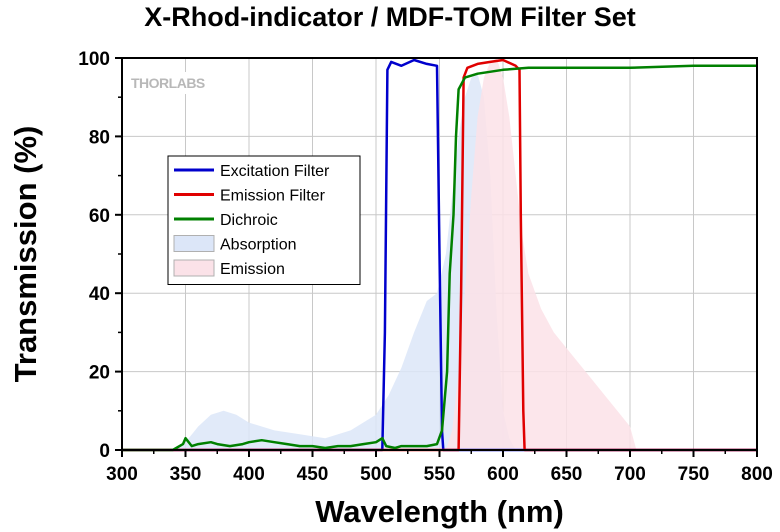 The height and width of the screenshot is (532, 780). I want to click on legend-label-dichroic: Dichroic, so click(249, 220).